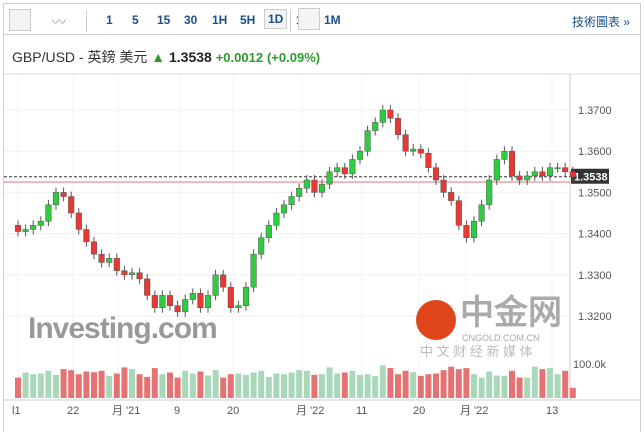  Describe the element at coordinates (164, 20) in the screenshot. I see `interval-15: 15` at that location.